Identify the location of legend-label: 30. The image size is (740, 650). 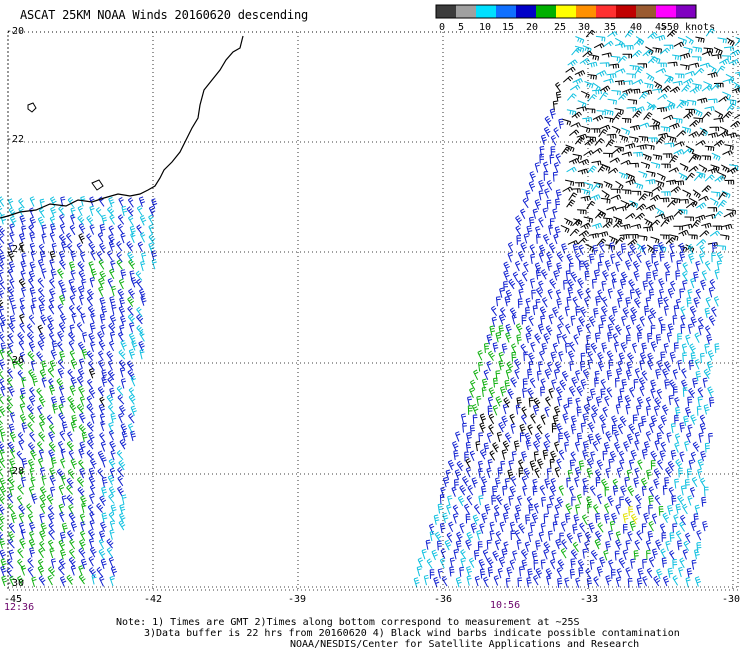
(584, 27).